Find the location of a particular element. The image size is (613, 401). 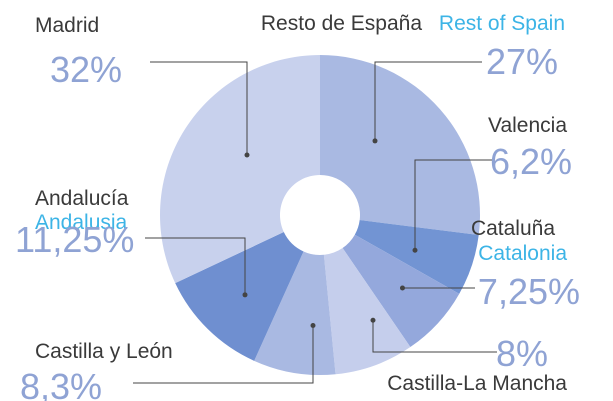

category-label: Andalucía is located at coordinates (82, 198).